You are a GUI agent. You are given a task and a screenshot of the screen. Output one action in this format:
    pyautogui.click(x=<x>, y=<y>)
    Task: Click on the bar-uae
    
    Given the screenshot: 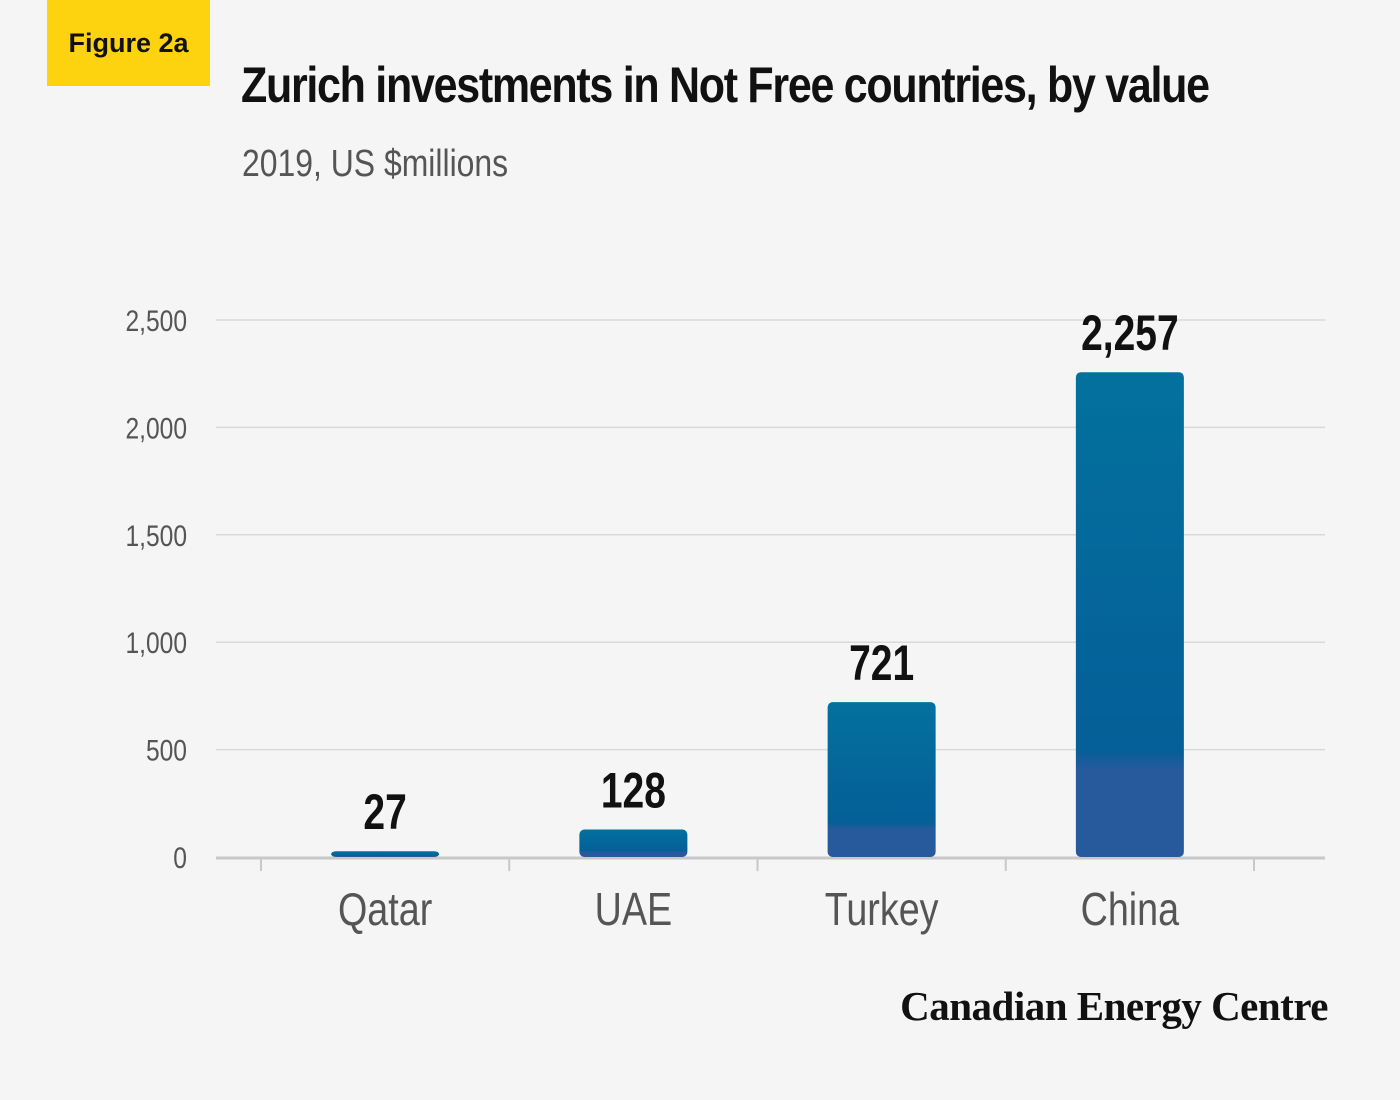 What is the action you would take?
    pyautogui.click(x=633, y=843)
    